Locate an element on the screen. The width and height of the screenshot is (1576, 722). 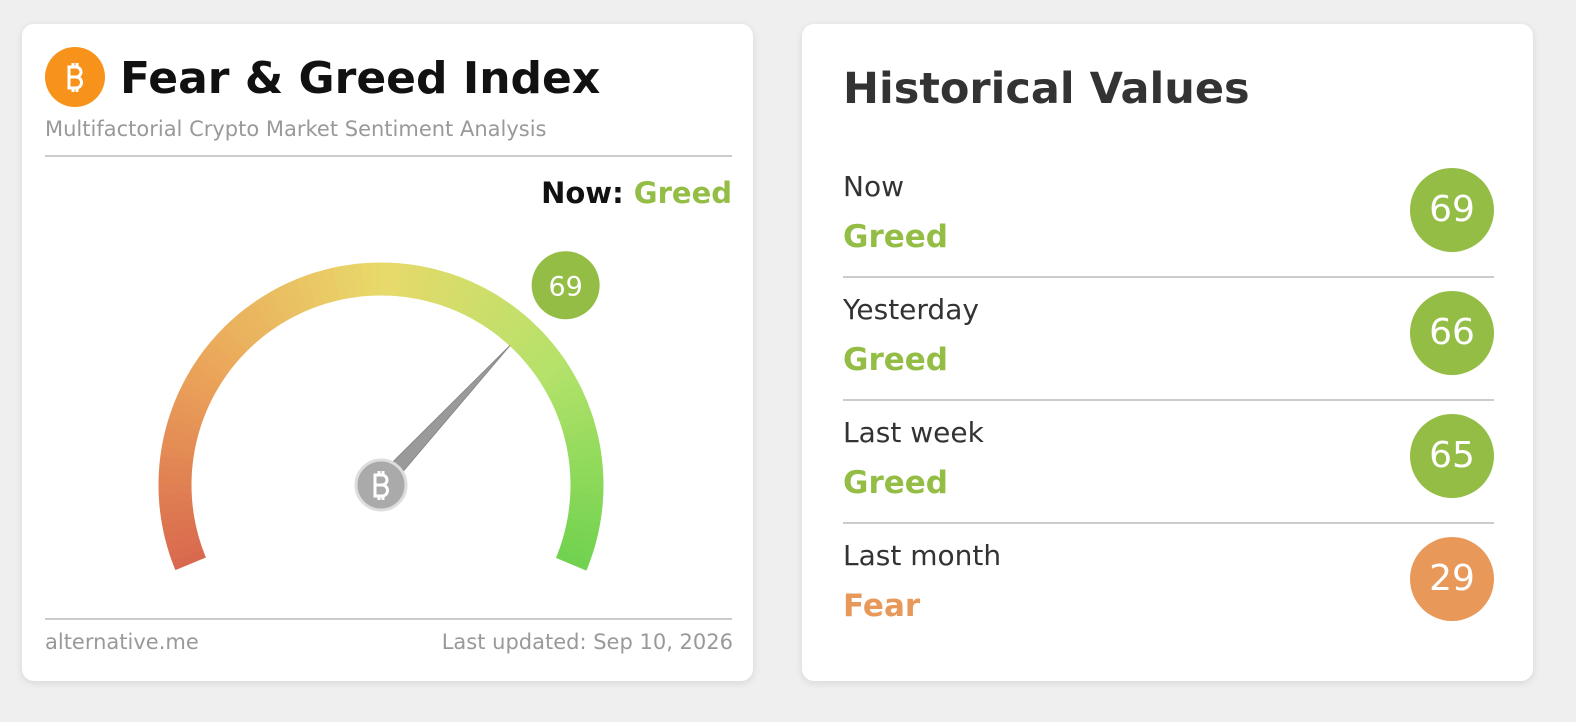
now-classification: Greed is located at coordinates (682, 193).